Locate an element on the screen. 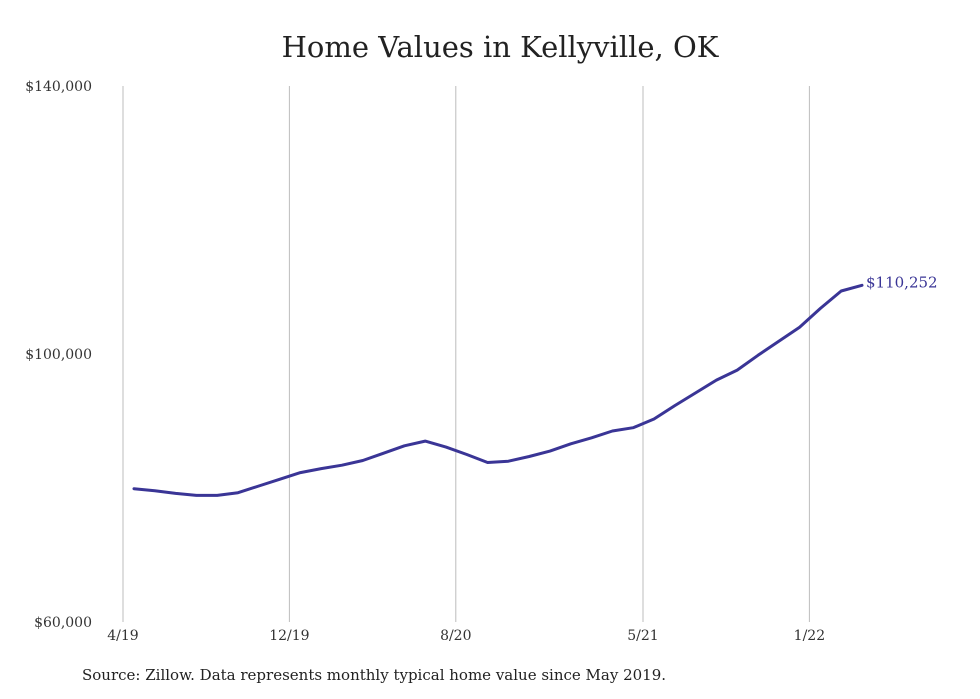 The height and width of the screenshot is (699, 980). y-tick-label: $100,000 is located at coordinates (58, 355).